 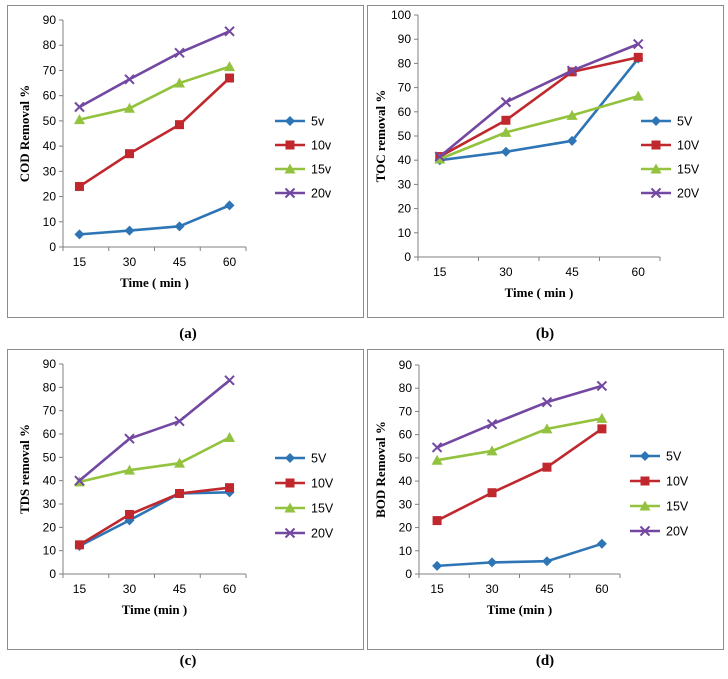 I want to click on series-5V, so click(x=519, y=554).